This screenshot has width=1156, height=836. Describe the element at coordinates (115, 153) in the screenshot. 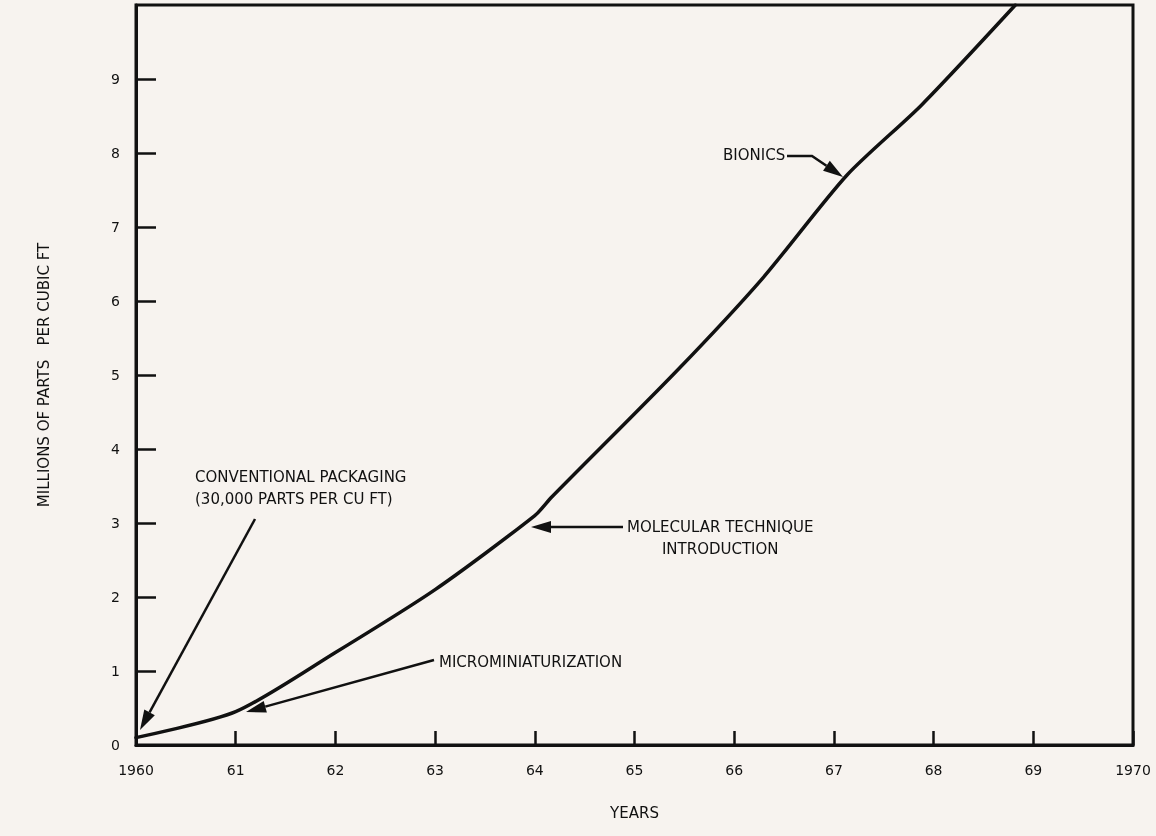

I see `y-tick-label: 8` at that location.